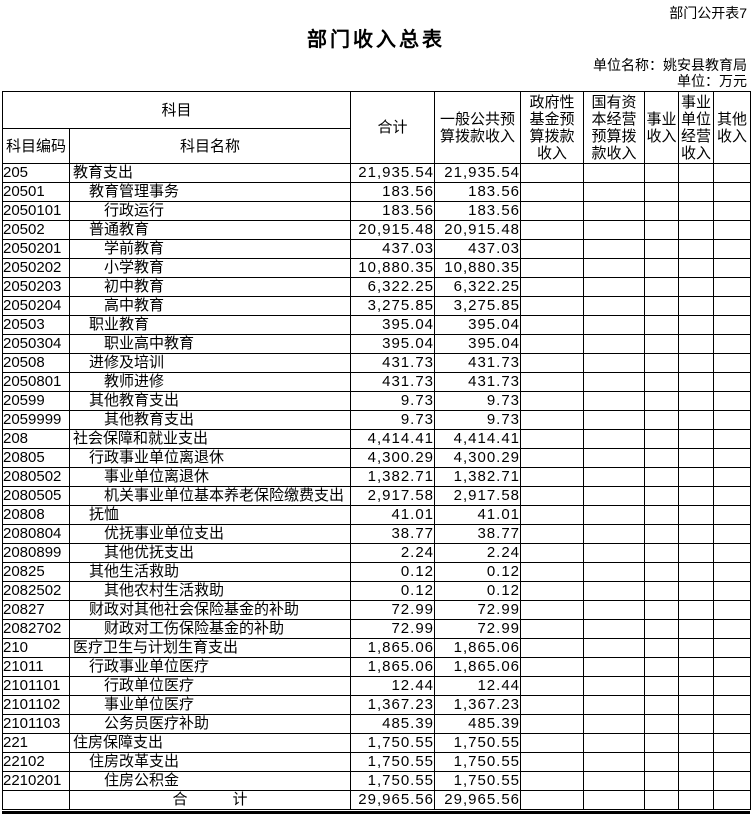 This screenshot has height=815, width=752. I want to click on subject-code-cell: 221, so click(36, 743).